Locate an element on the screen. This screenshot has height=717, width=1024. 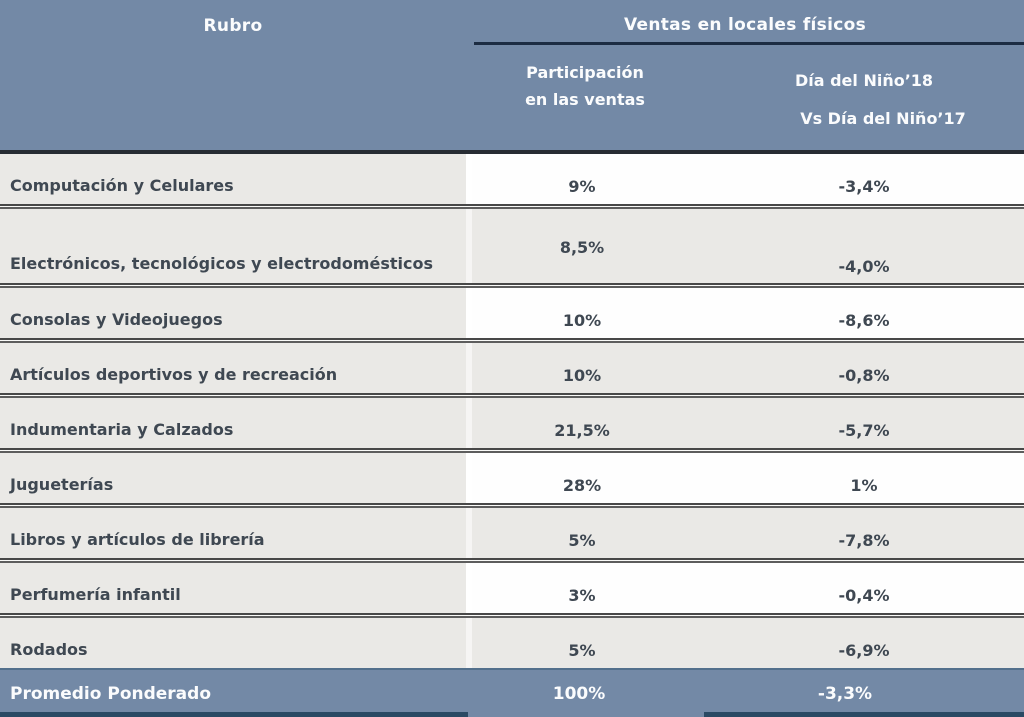
header-group-title: Ventas en locales físicos is located at coordinates (745, 25).